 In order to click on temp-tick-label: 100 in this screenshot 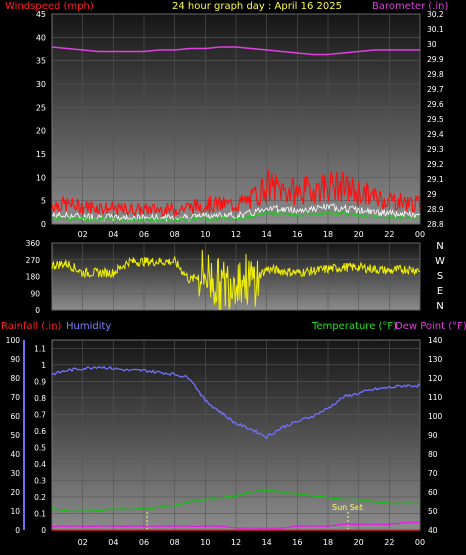, I will do `click(435, 416)`.